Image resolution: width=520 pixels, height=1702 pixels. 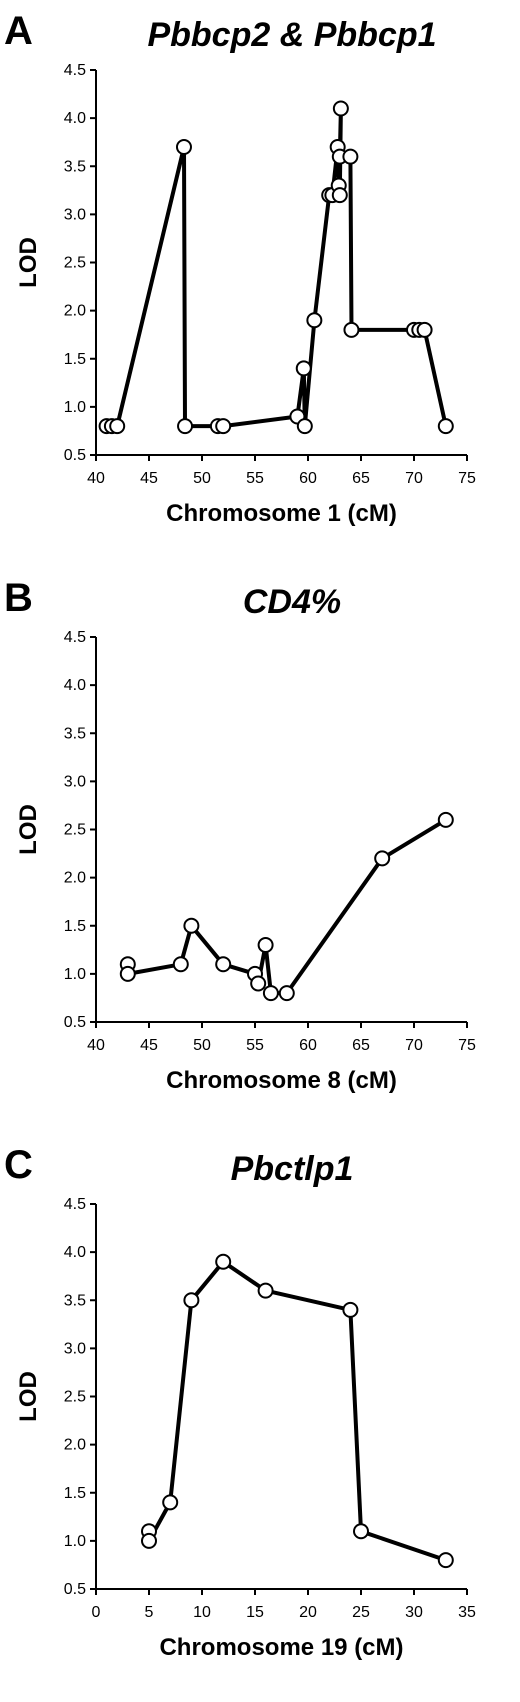 I want to click on chart-title: Pbbcp2 & Pbbcp1, so click(x=291, y=35).